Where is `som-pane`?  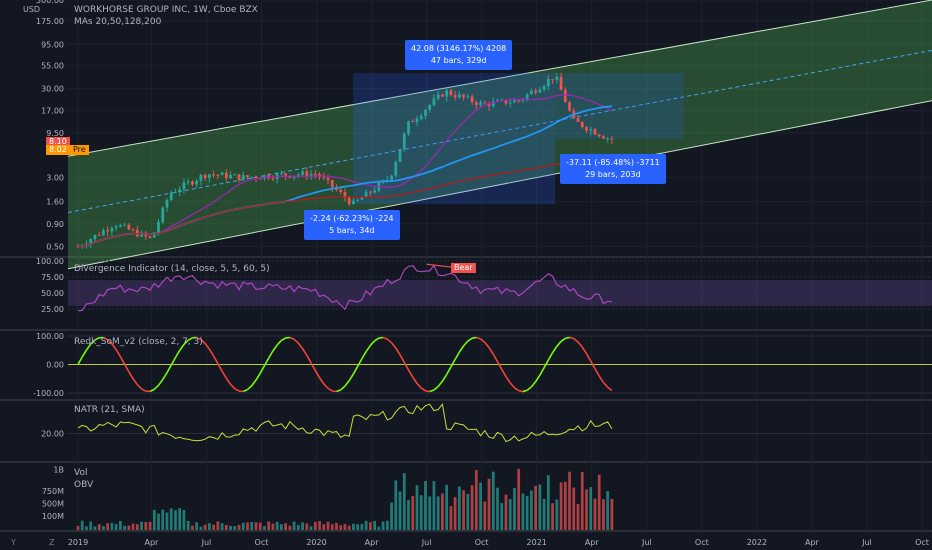
som-pane is located at coordinates (500, 364).